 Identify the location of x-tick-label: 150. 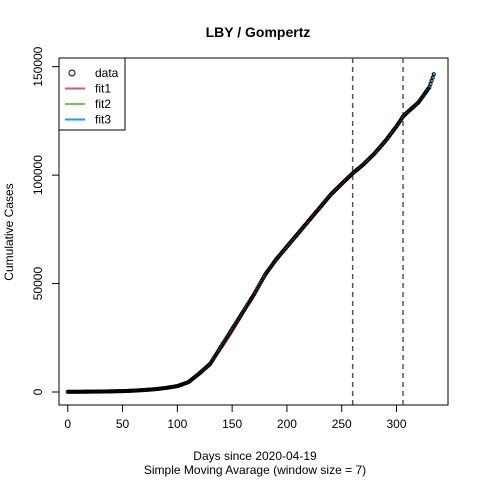
(232, 424).